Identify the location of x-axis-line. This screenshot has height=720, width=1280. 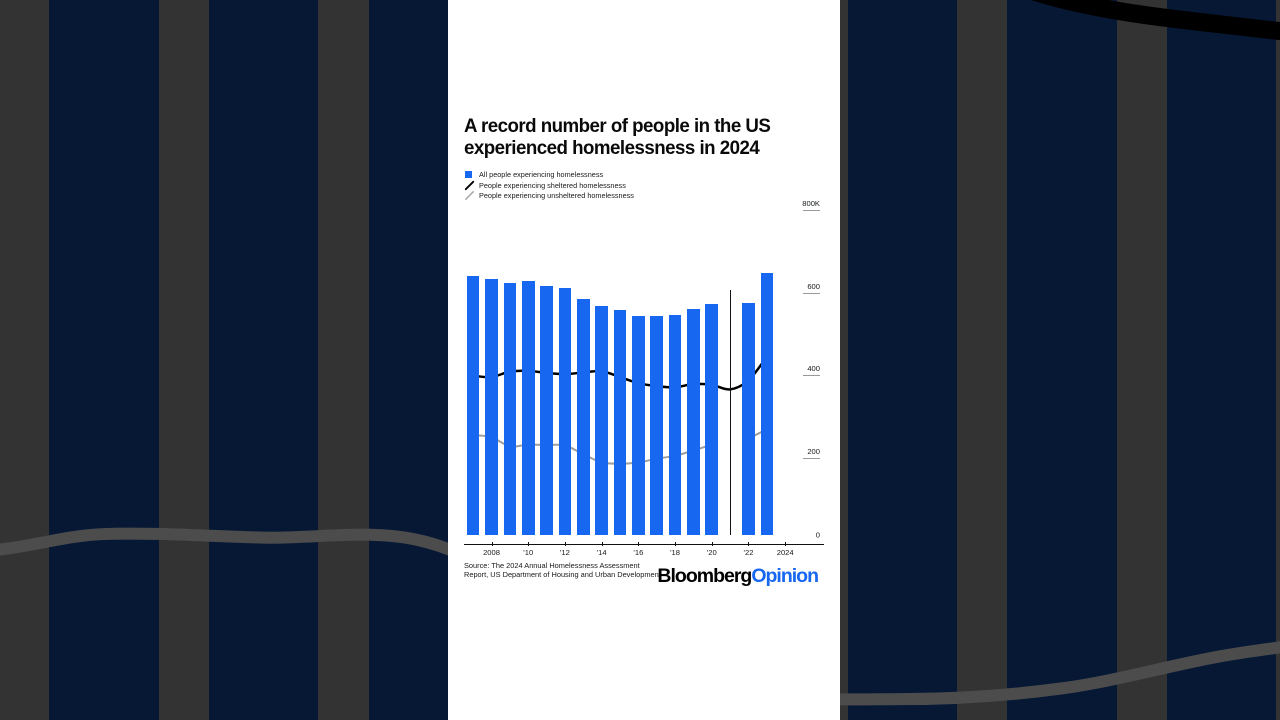
(644, 544).